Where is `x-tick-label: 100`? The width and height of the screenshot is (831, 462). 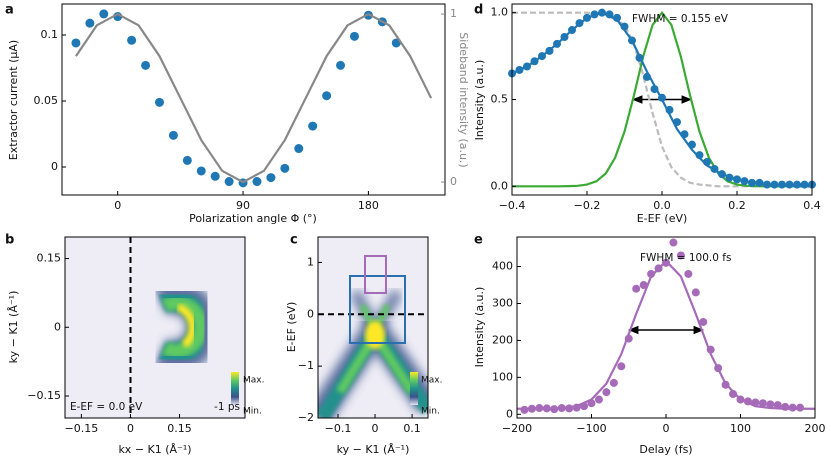
x-tick-label: 100 is located at coordinates (740, 428).